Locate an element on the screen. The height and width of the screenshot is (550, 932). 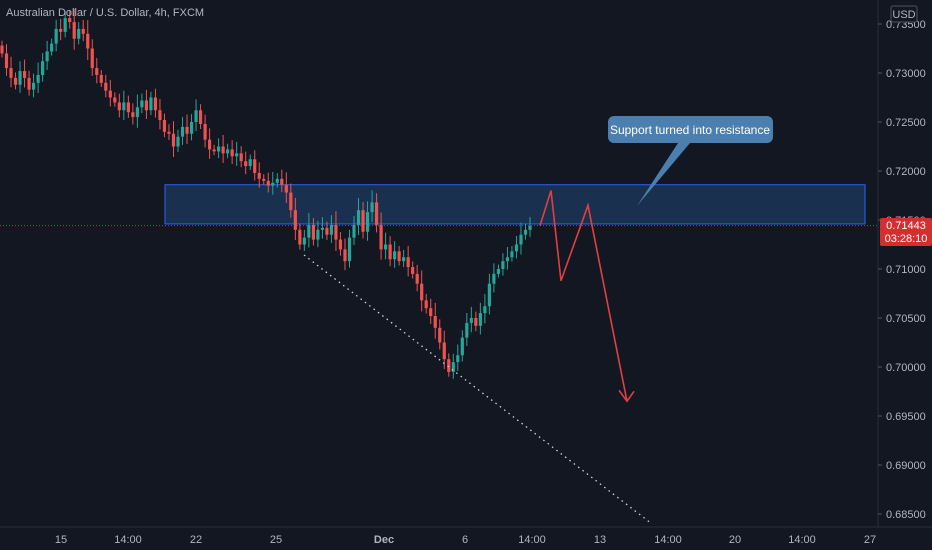
svg-text: USD is located at coordinates (903, 15).